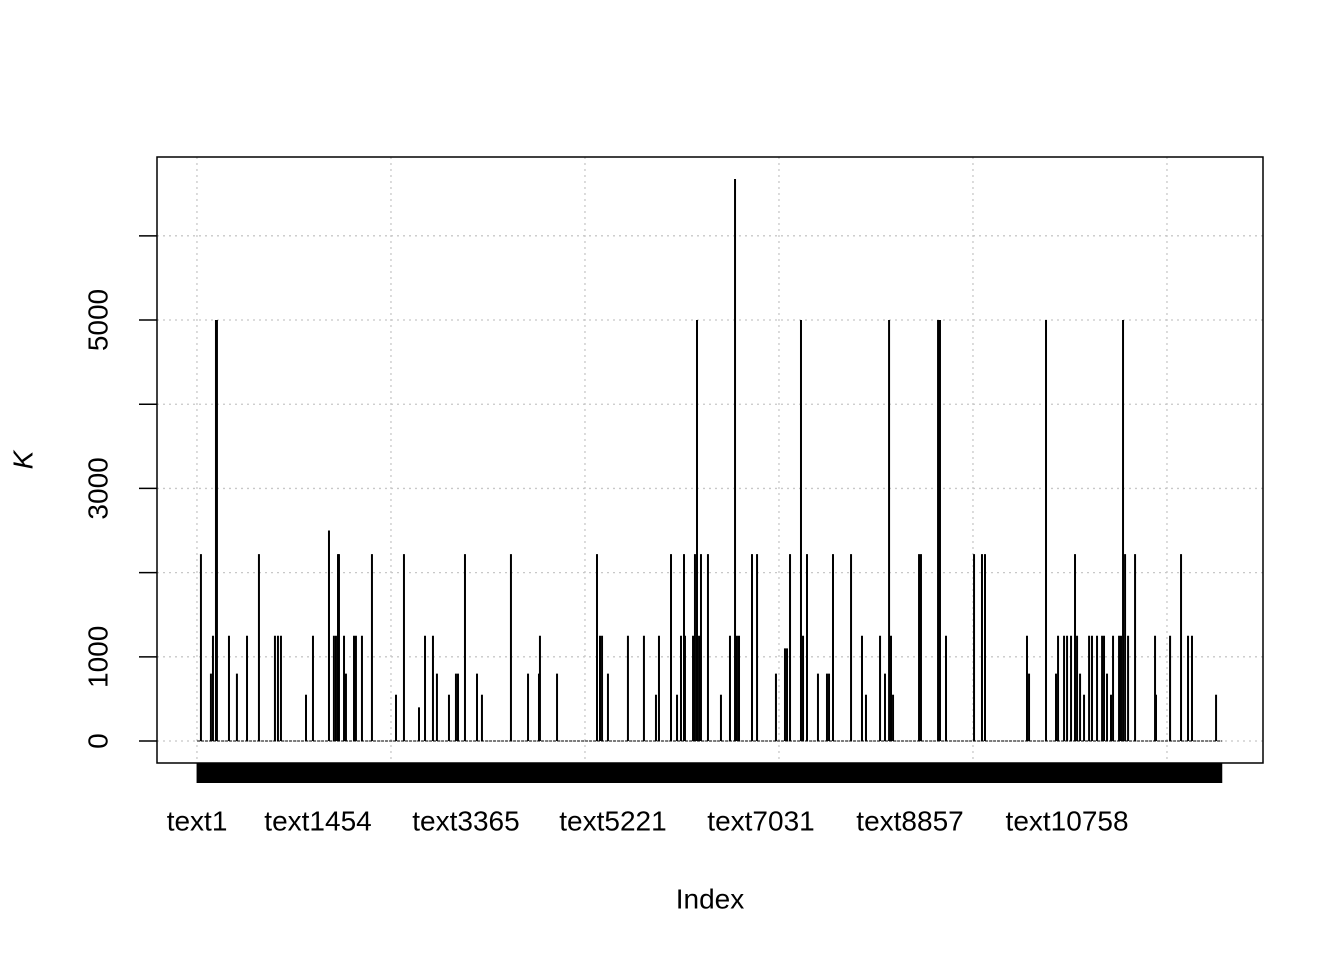 The width and height of the screenshot is (1344, 960). What do you see at coordinates (1067, 820) in the screenshot?
I see `x-tick-label: text10758` at bounding box center [1067, 820].